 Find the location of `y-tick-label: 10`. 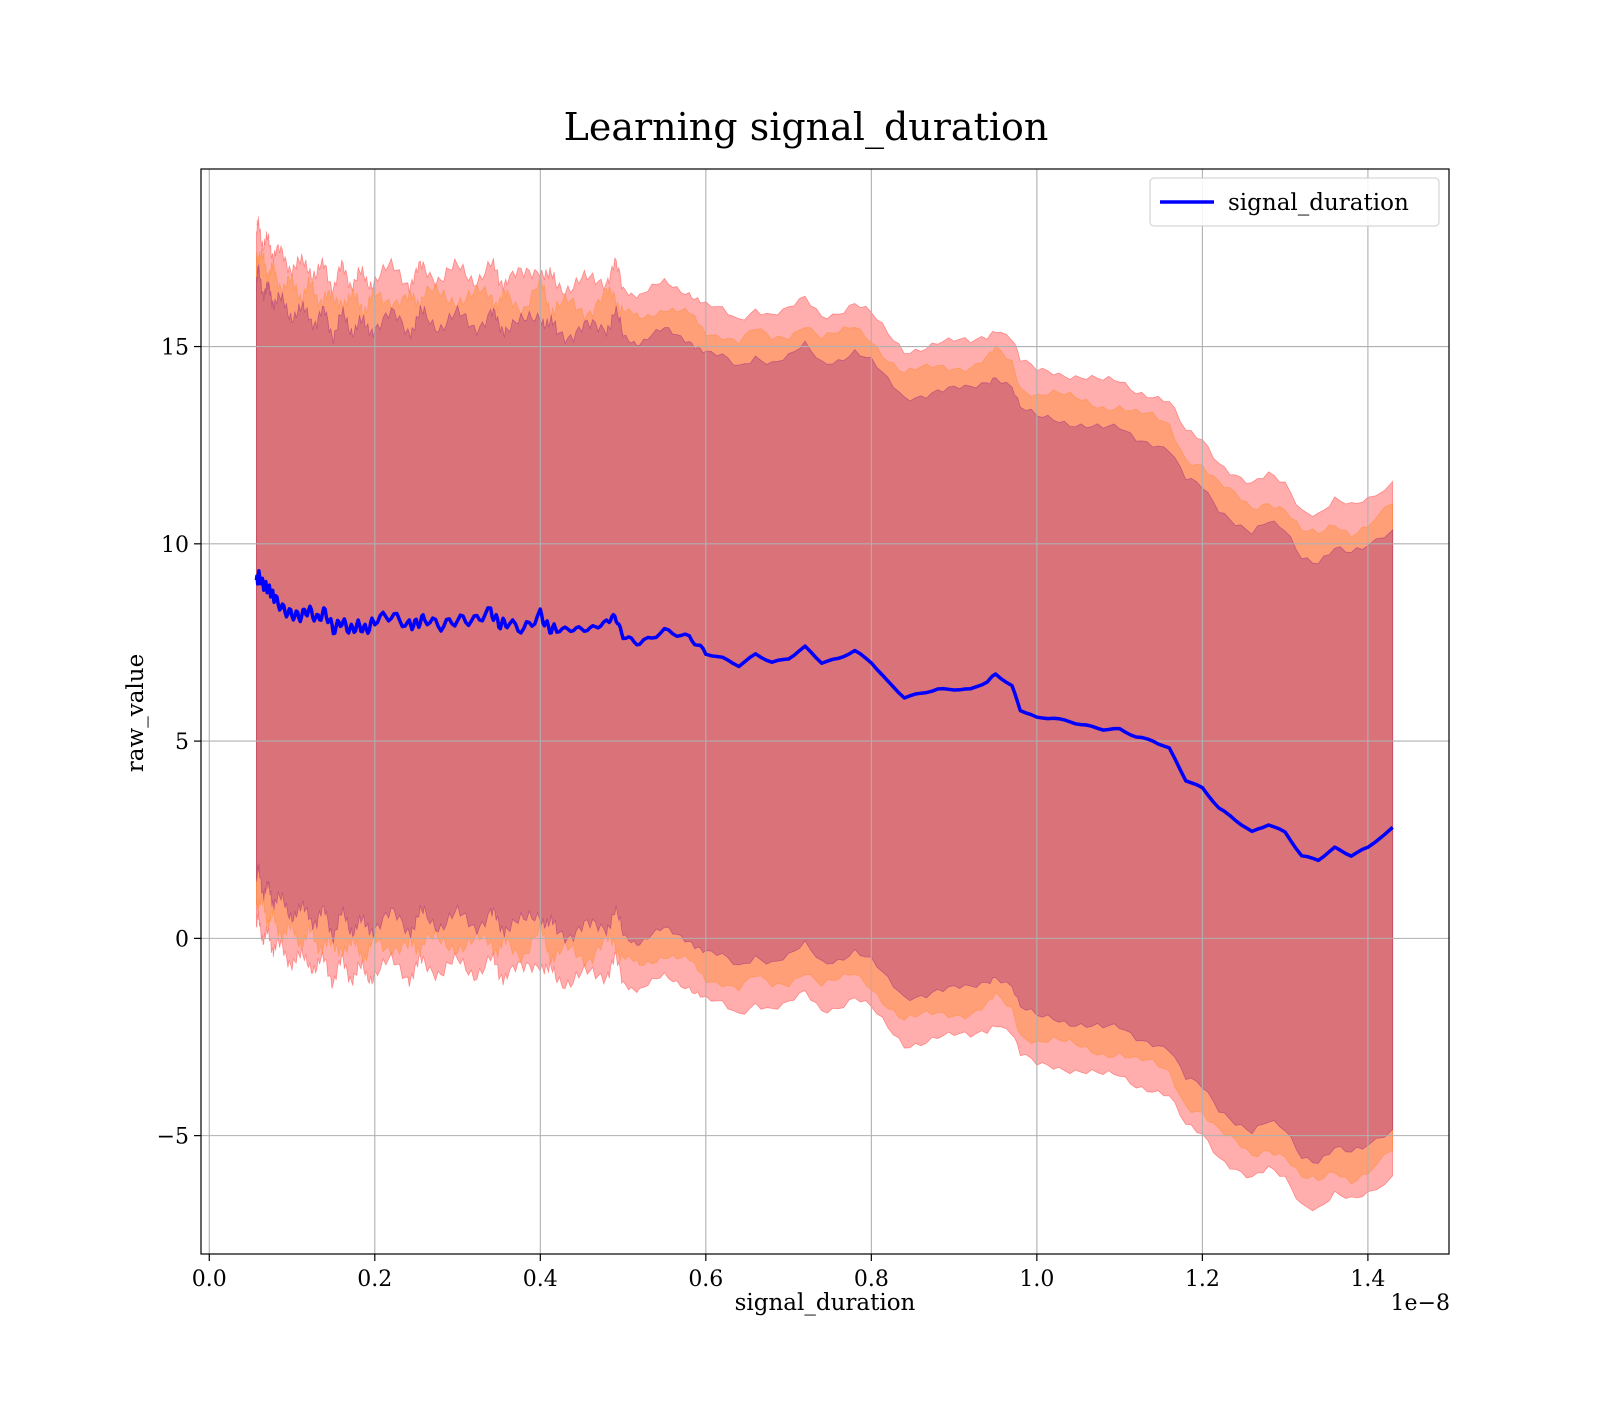

y-tick-label: 10 is located at coordinates (175, 545).